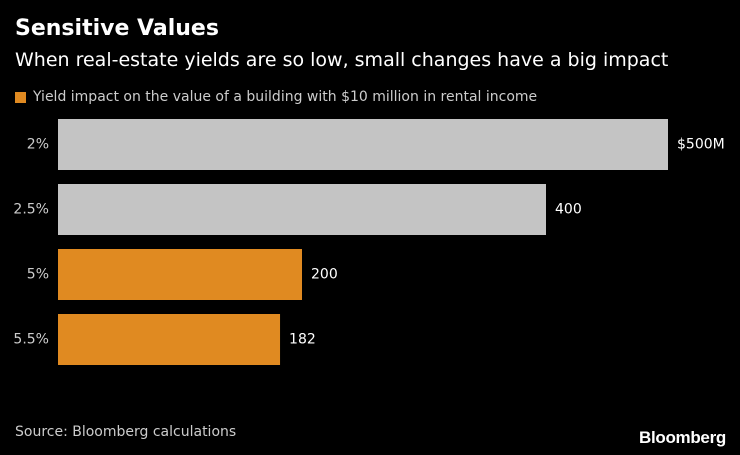 The width and height of the screenshot is (740, 455). I want to click on value-label-2: 400, so click(568, 210).